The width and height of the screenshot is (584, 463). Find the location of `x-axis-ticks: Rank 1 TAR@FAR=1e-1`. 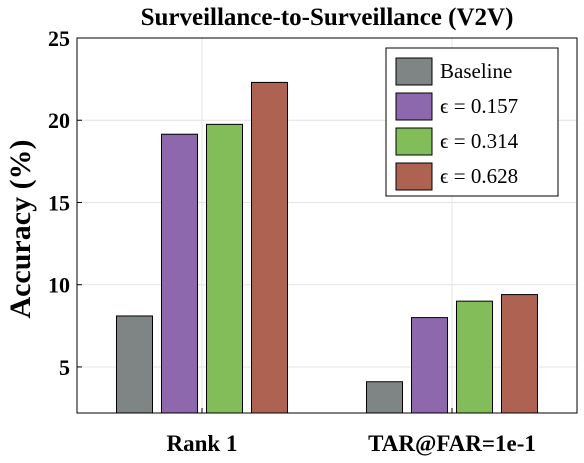

x-axis-ticks: Rank 1 TAR@FAR=1e-1 is located at coordinates (351, 432).